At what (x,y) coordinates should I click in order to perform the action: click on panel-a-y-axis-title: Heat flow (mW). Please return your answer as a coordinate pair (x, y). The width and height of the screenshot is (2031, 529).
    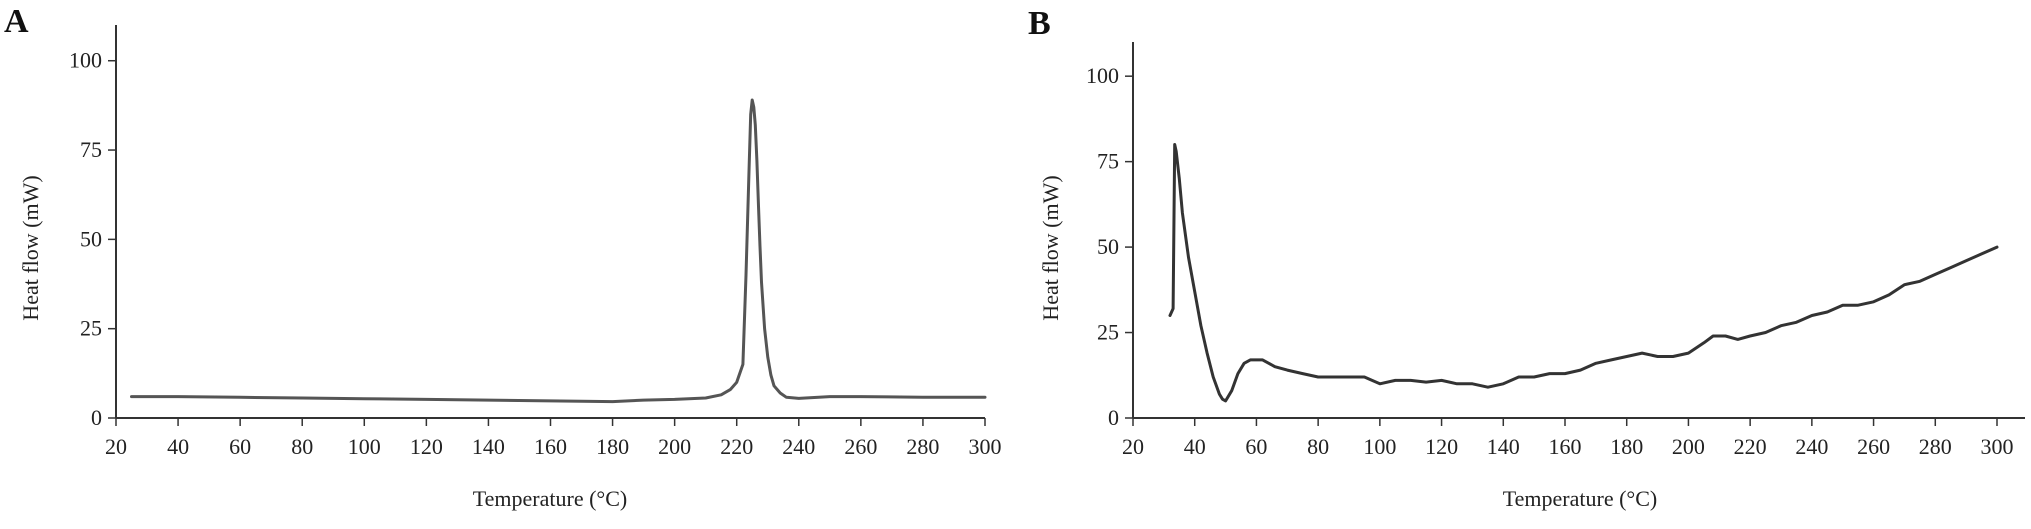
    Looking at the image, I should click on (30, 247).